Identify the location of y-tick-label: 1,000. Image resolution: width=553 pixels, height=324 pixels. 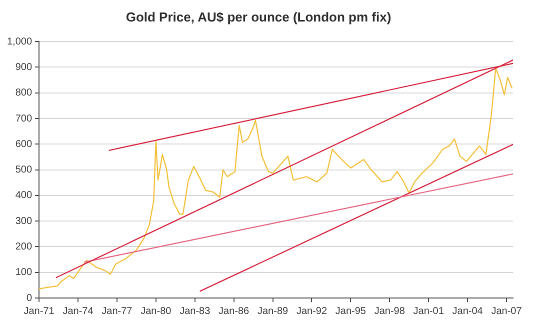
(19, 42).